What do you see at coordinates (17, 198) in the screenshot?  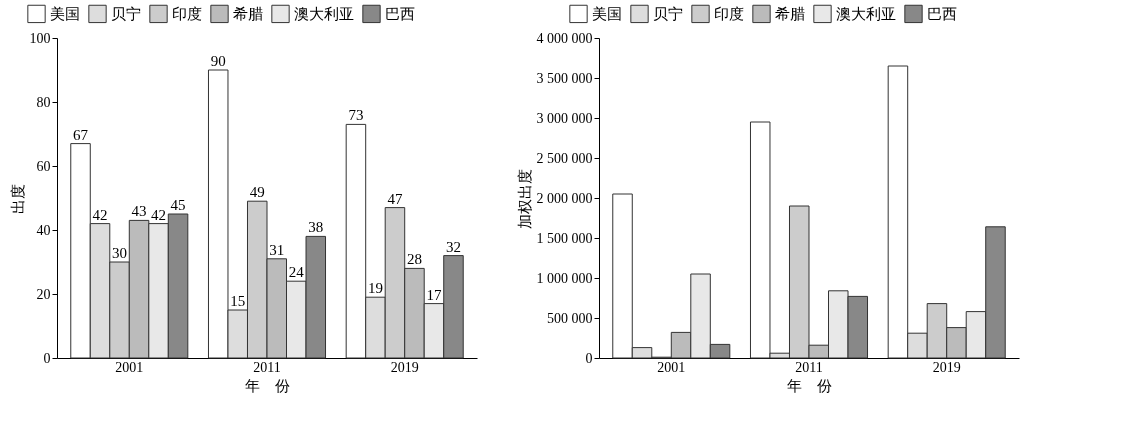 I see `y-axis-title: 出度` at bounding box center [17, 198].